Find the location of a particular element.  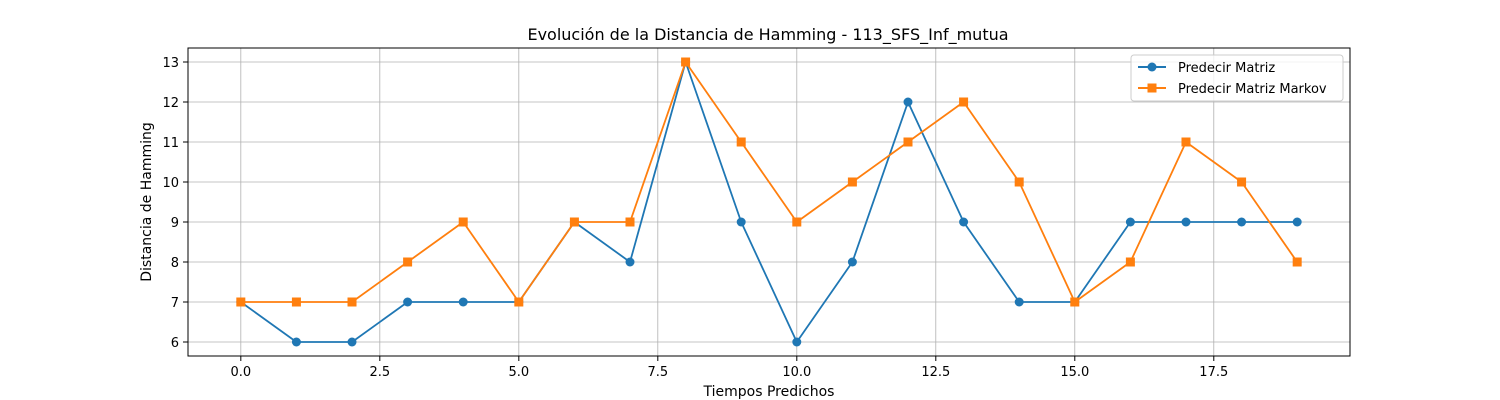

x-tick-label: 0.0 is located at coordinates (240, 372).